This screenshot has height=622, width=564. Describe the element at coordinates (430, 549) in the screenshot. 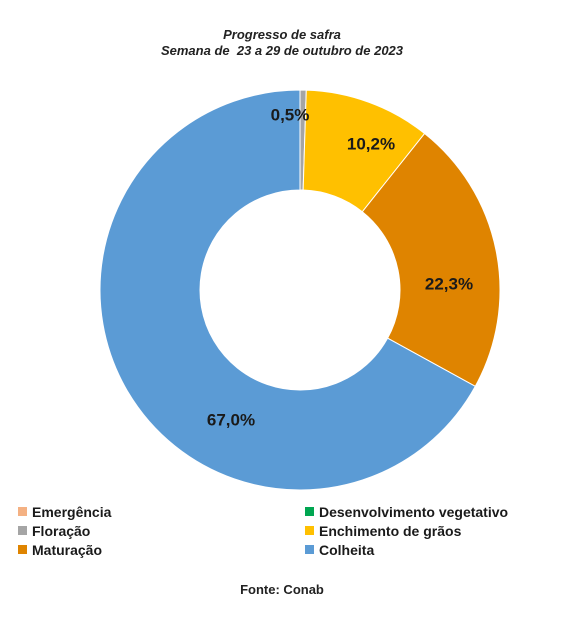

I see `legend-item-colheita: Colheita` at that location.